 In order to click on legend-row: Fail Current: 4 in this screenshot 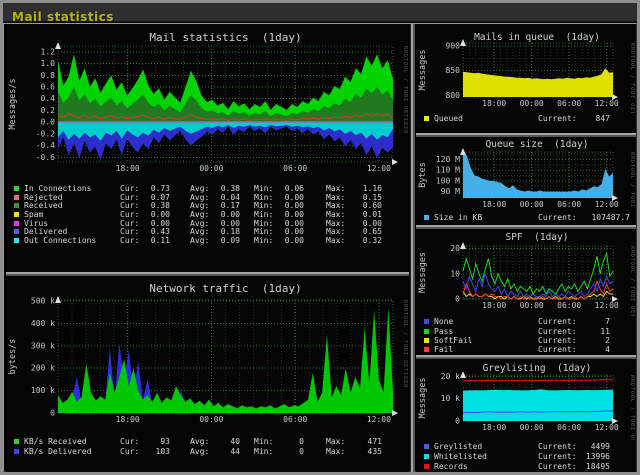, I will do `click(526, 349)`.